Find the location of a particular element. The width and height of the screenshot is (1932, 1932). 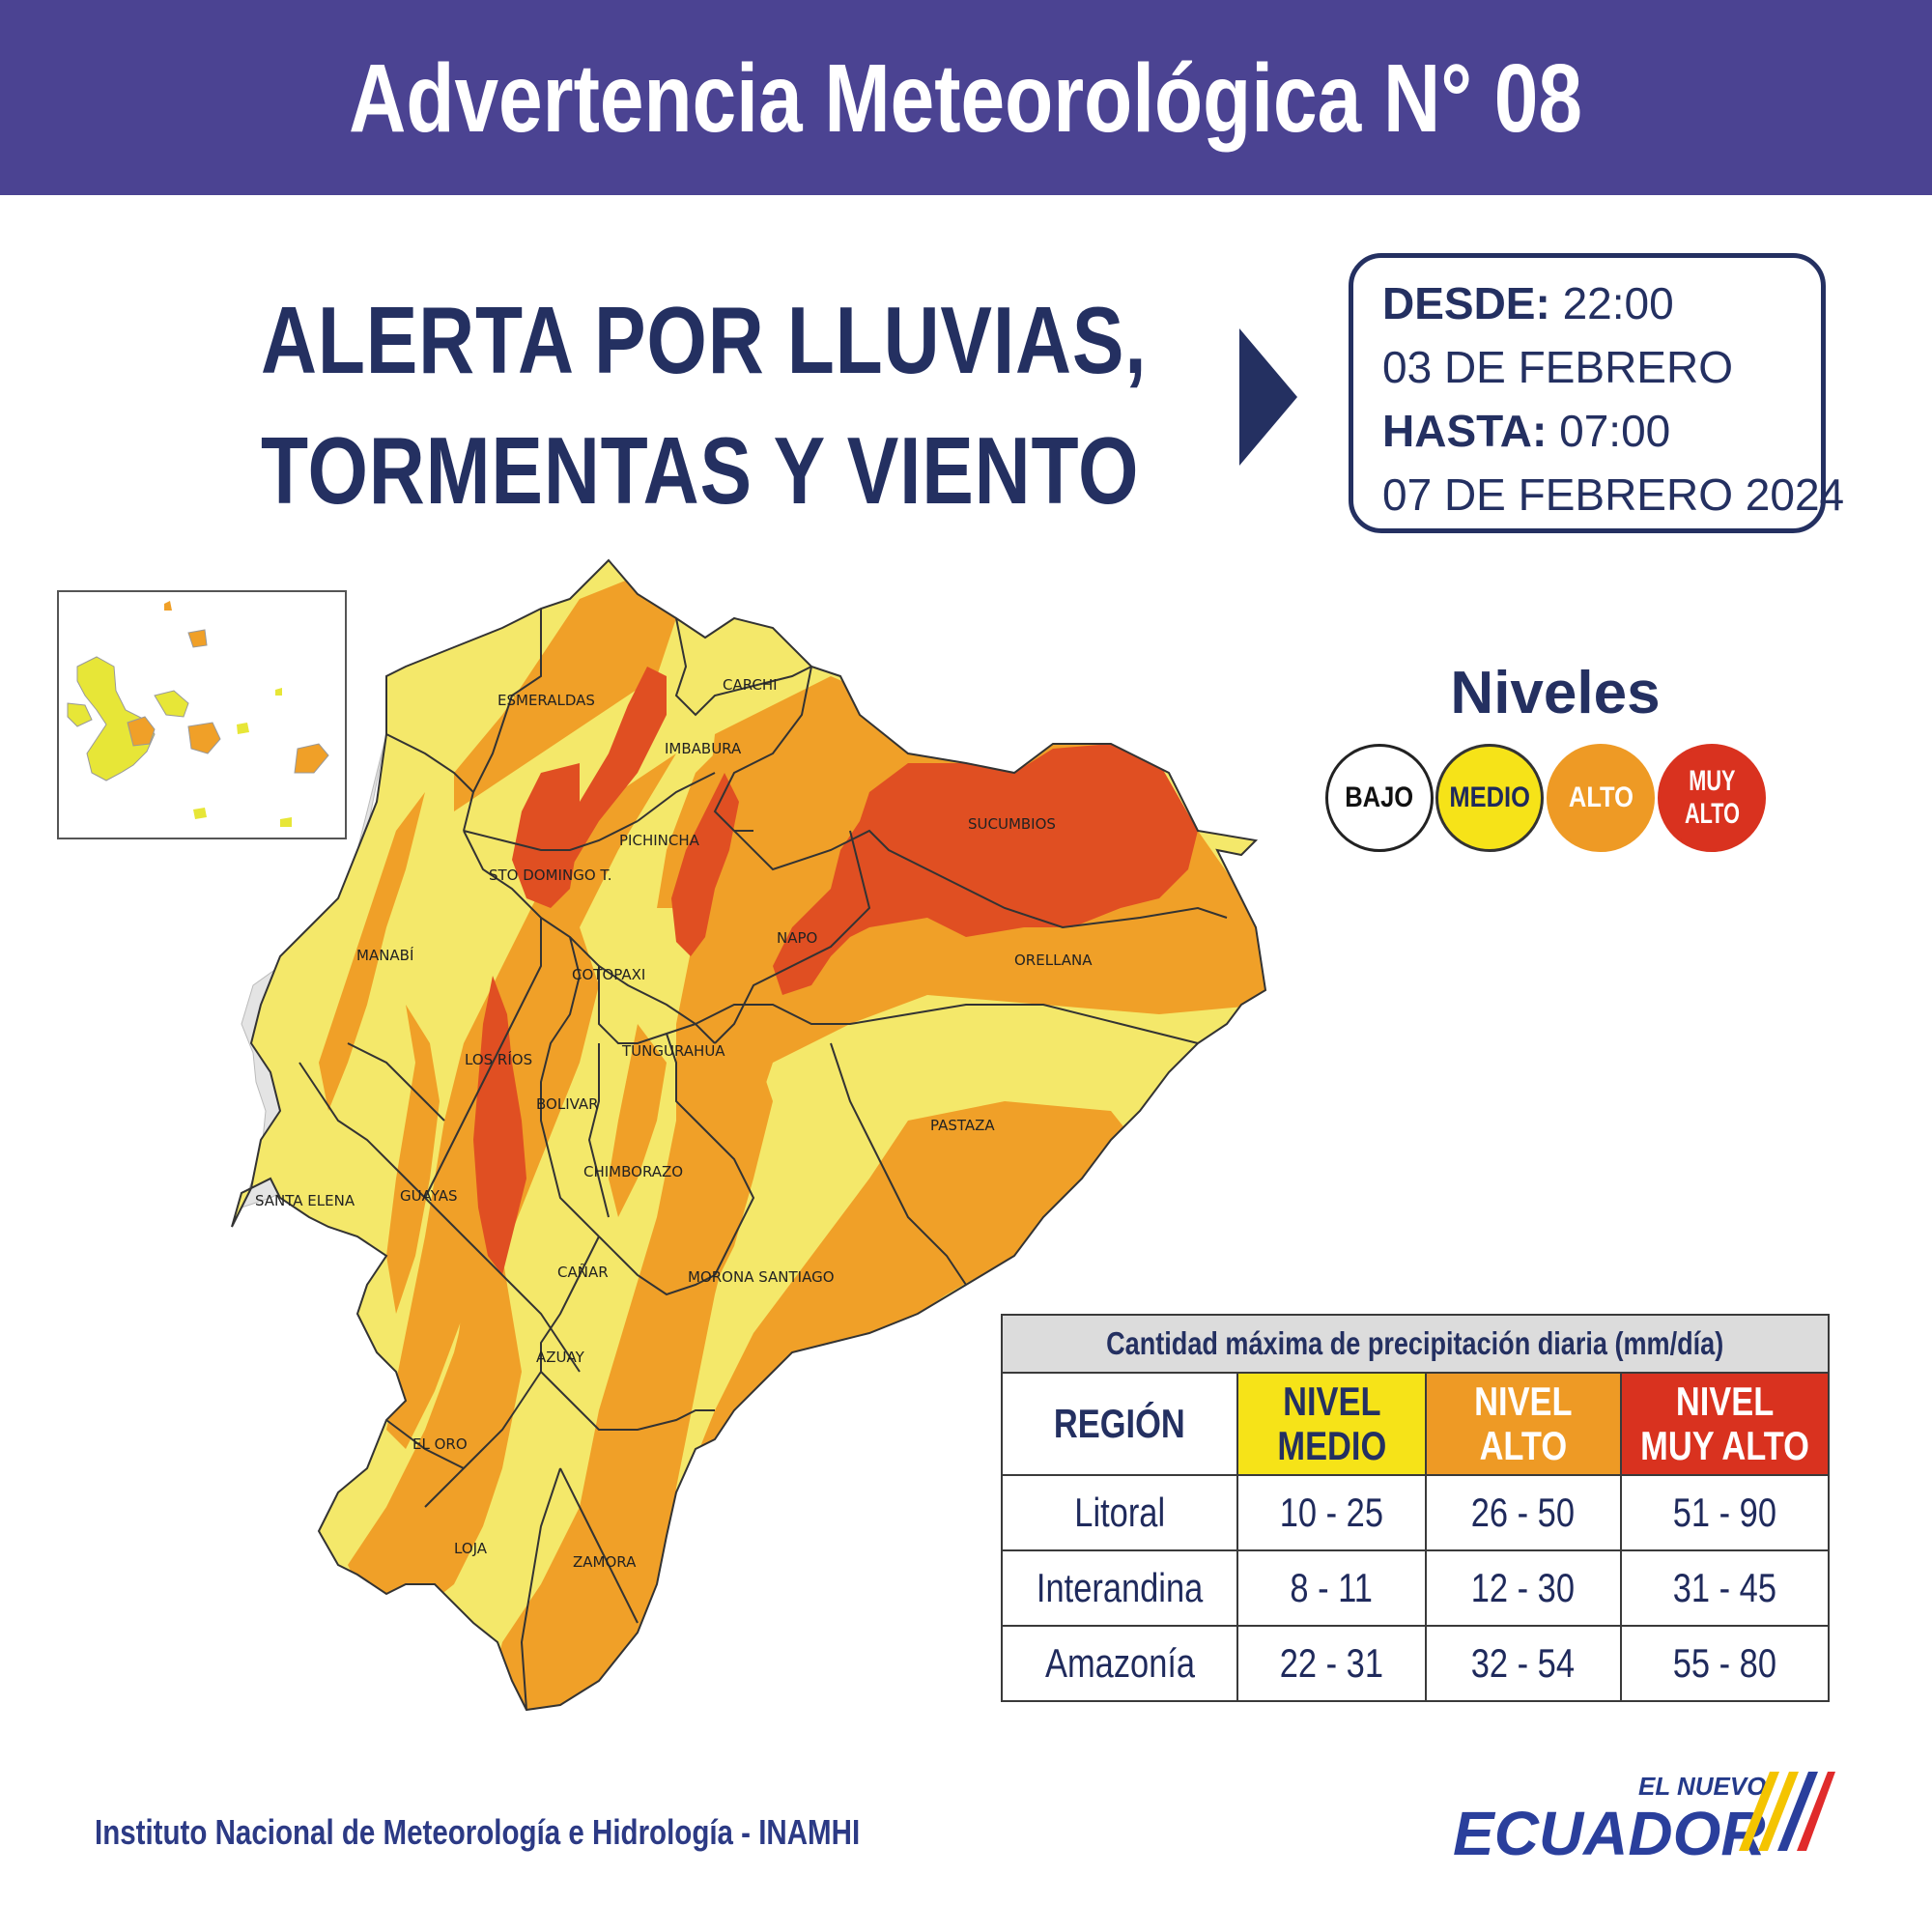

header-banner: Advertencia Meteorológica N° 08 is located at coordinates (966, 97).